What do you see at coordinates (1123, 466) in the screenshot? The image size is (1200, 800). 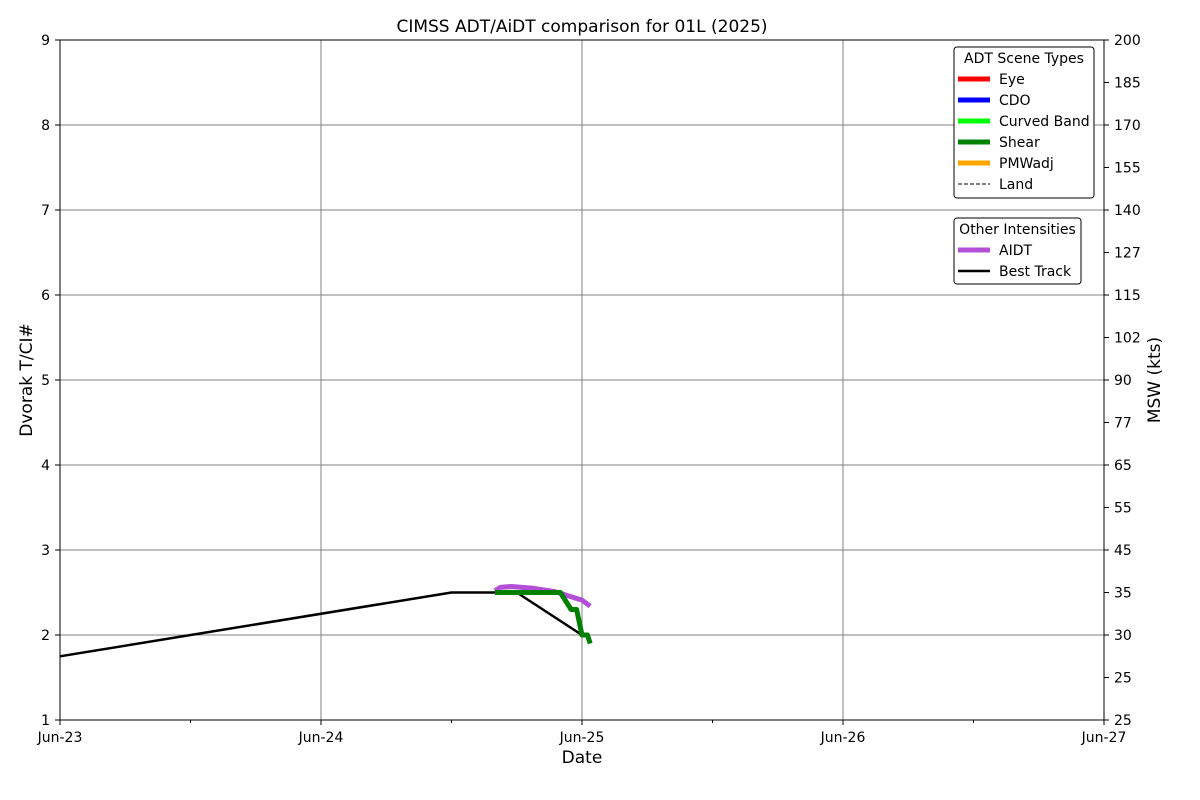 I see `y-right-tick-label: 65` at bounding box center [1123, 466].